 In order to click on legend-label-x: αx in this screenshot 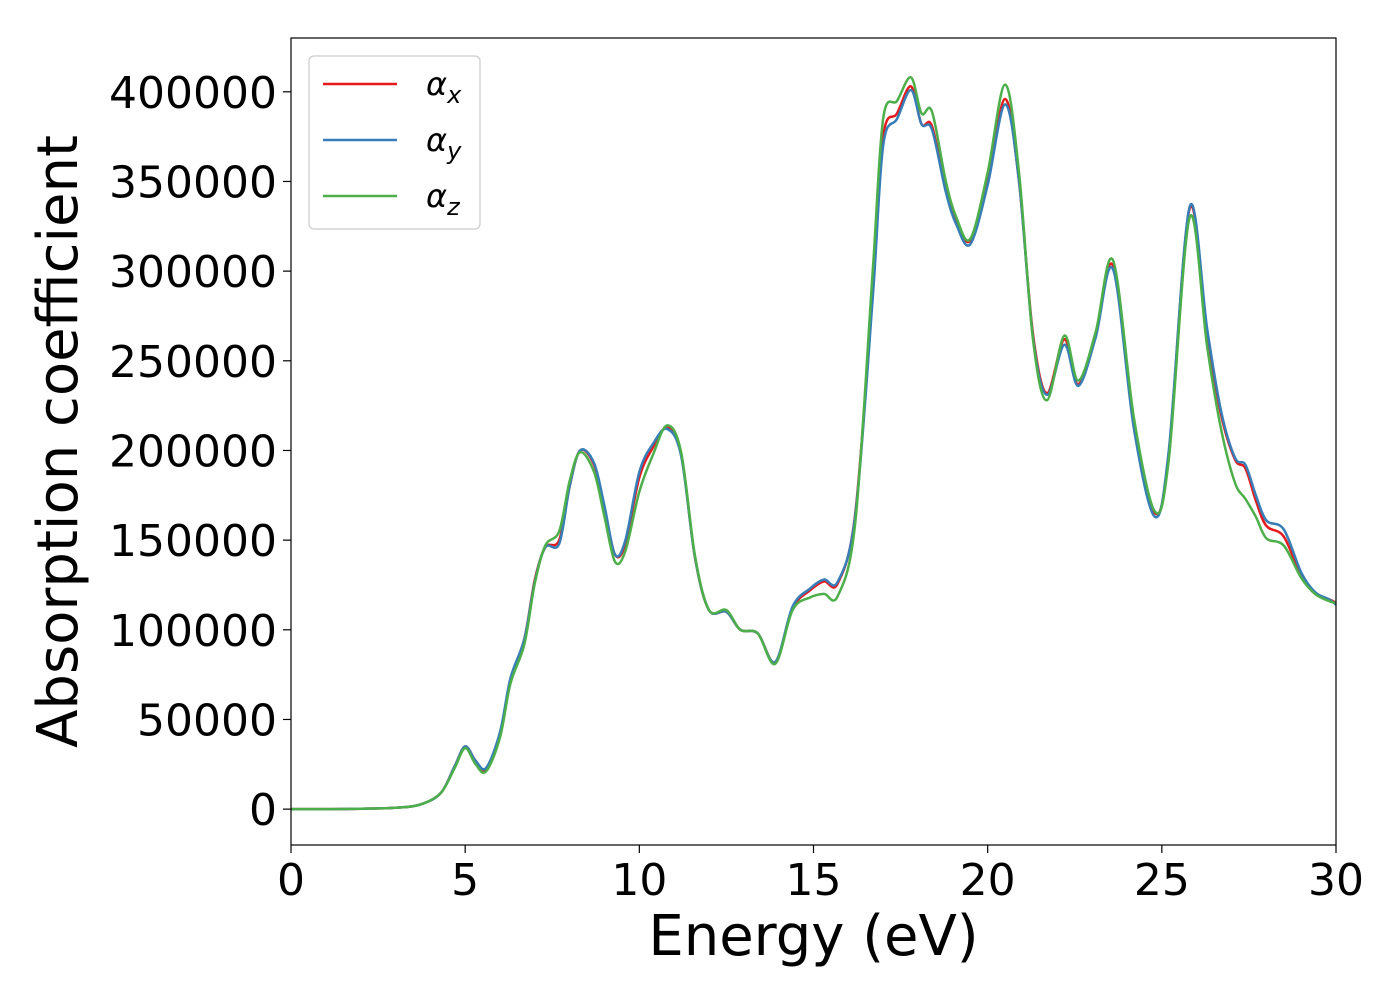, I will do `click(444, 87)`.